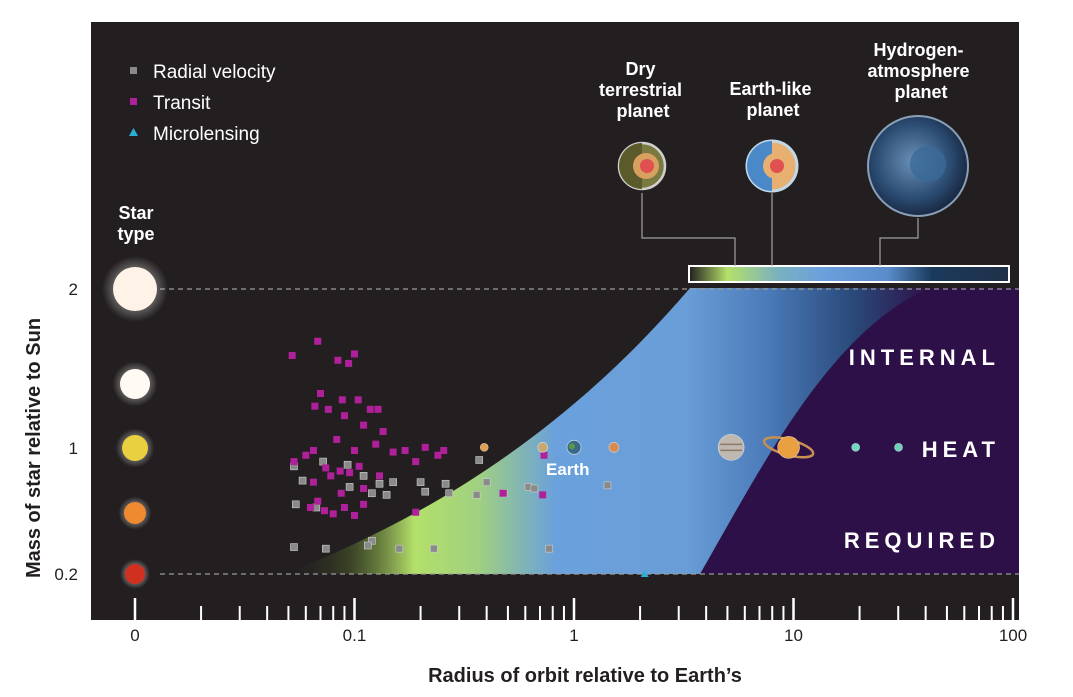  Describe the element at coordinates (73, 289) in the screenshot. I see `y-tick-label-0: 2` at that location.